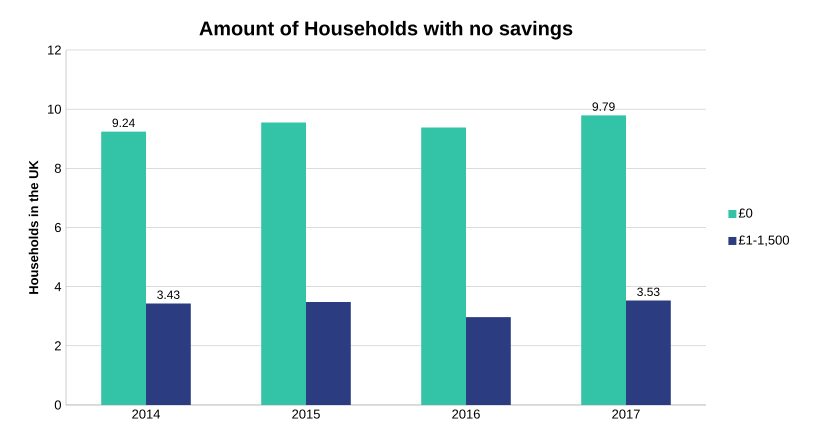  I want to click on legend-label: £1-1,500, so click(764, 240).